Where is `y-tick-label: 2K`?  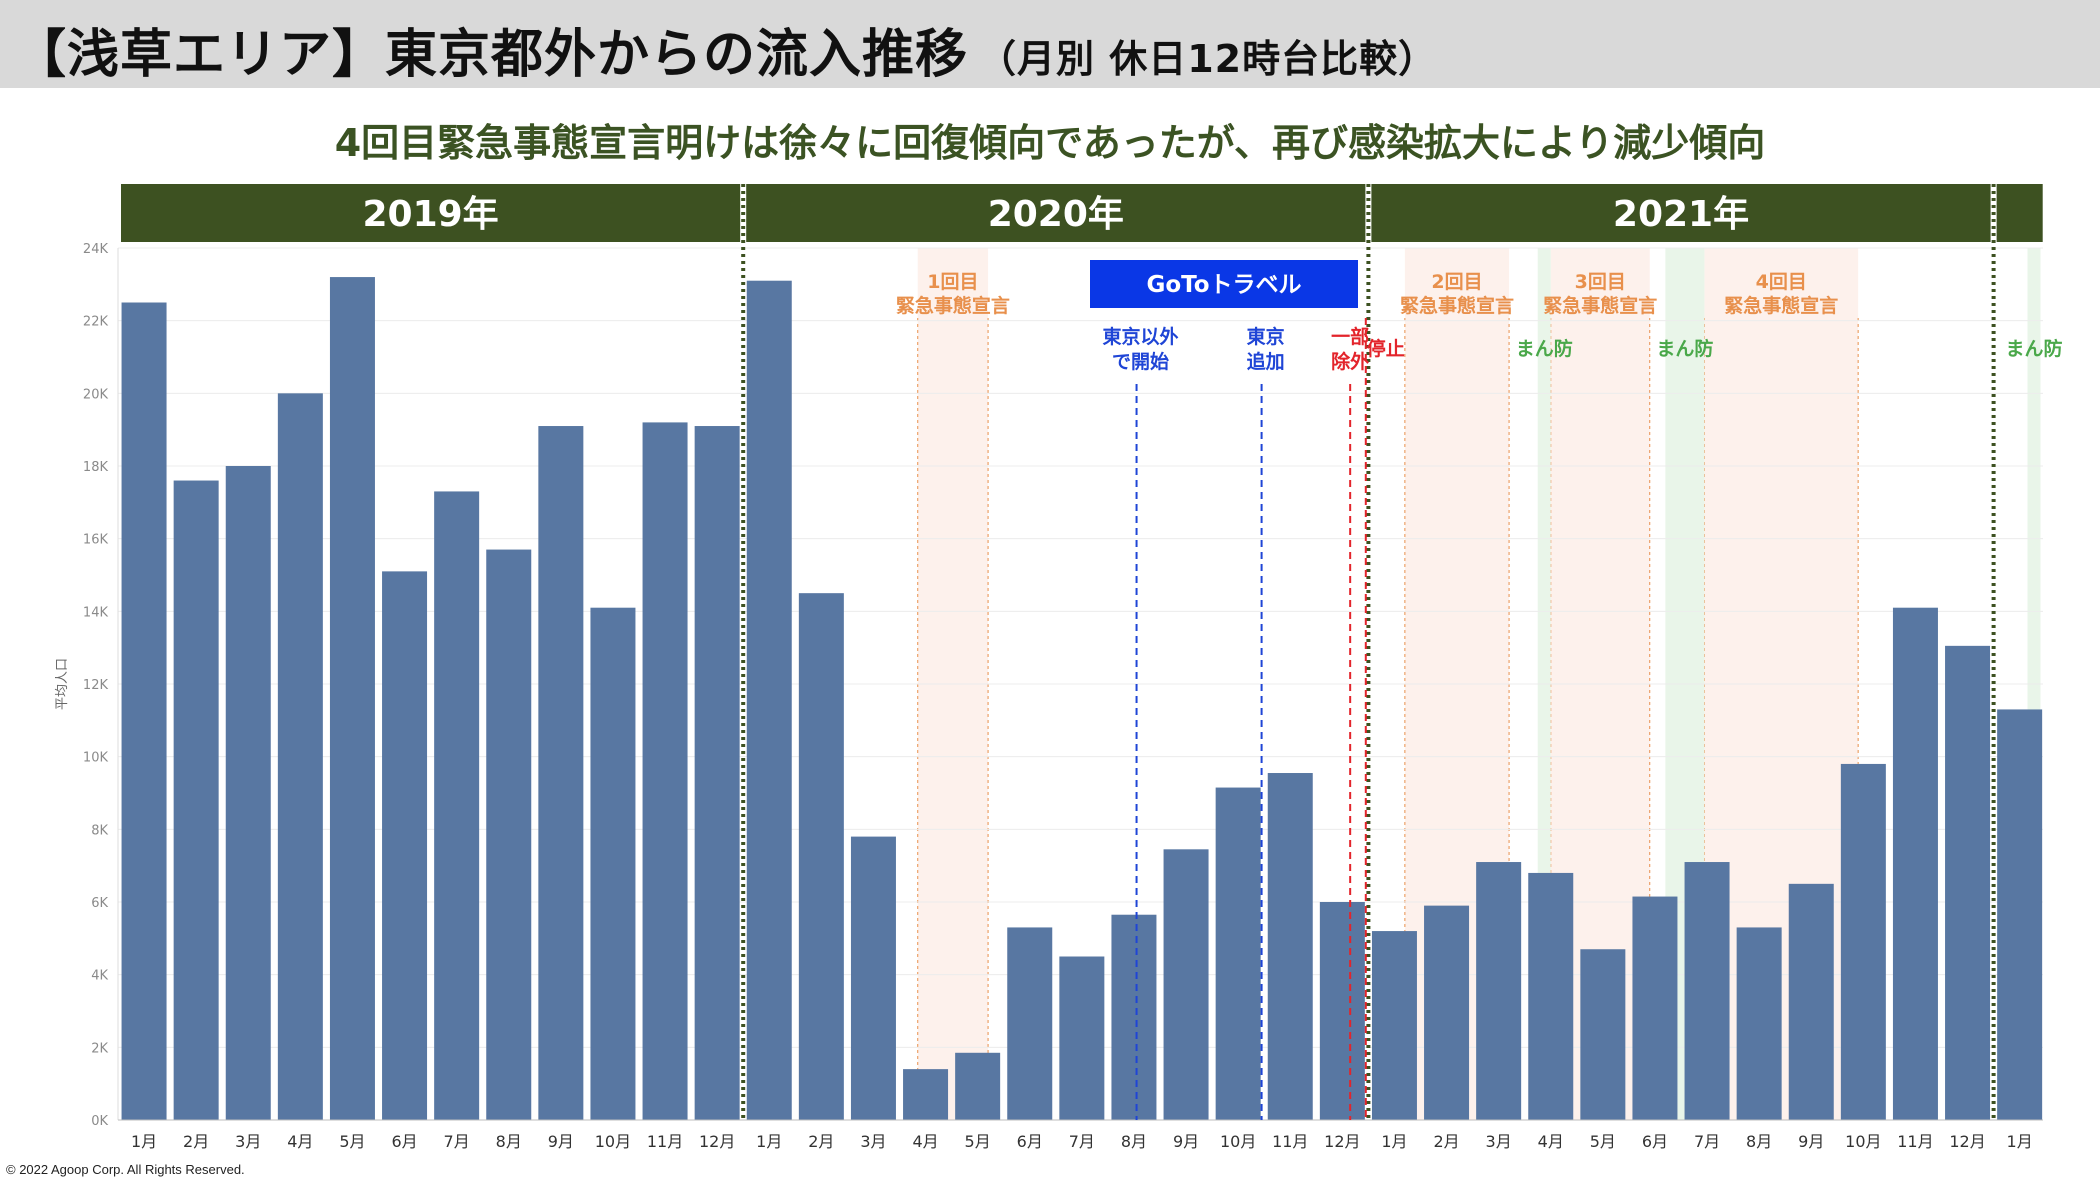
y-tick-label: 2K is located at coordinates (99, 1048).